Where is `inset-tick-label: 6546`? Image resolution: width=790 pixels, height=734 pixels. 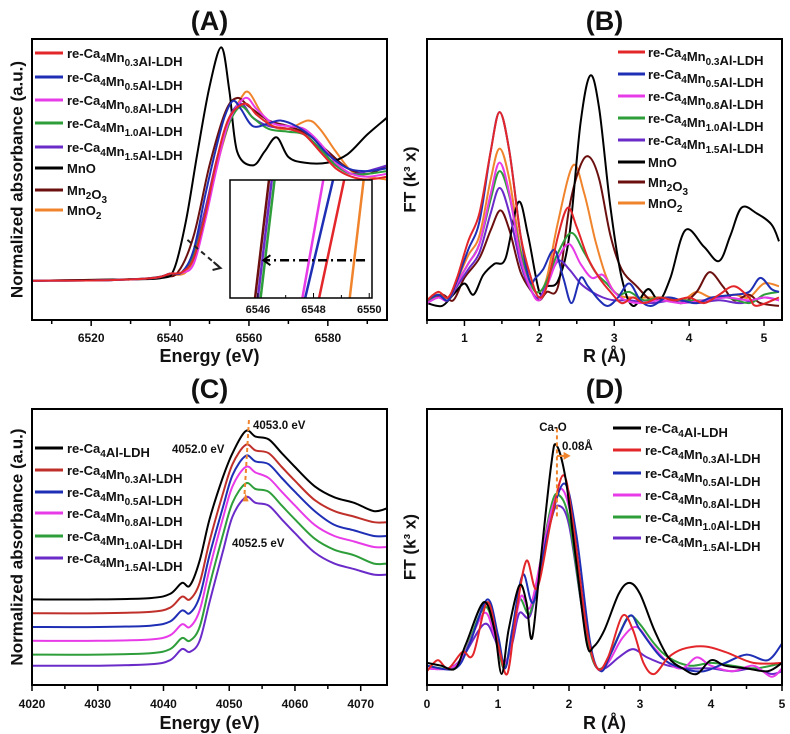
inset-tick-label: 6546 is located at coordinates (258, 310).